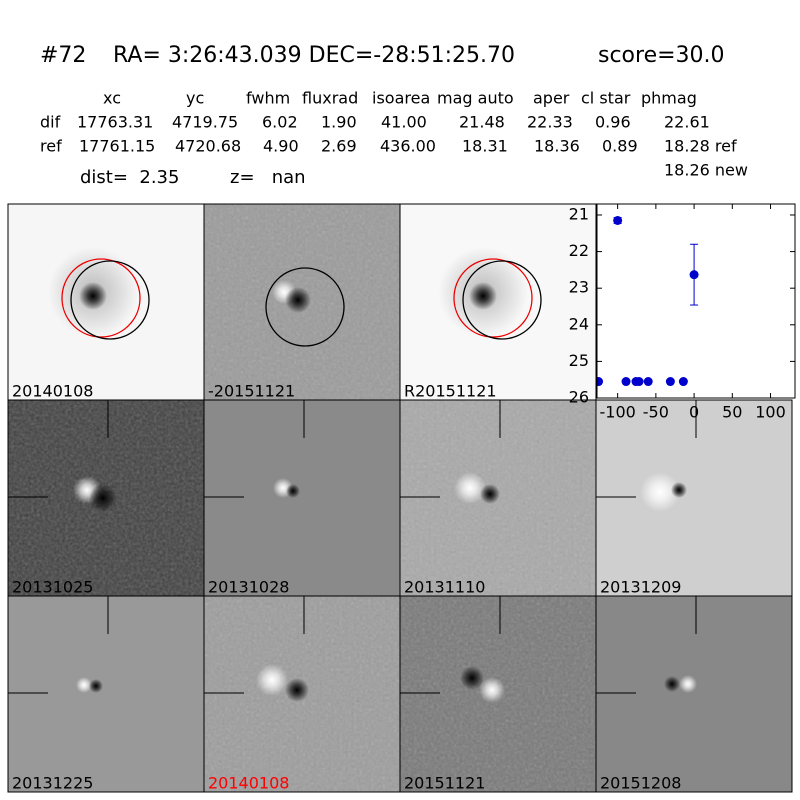 The height and width of the screenshot is (800, 800). Describe the element at coordinates (579, 323) in the screenshot. I see `y-tick-label: 24` at that location.